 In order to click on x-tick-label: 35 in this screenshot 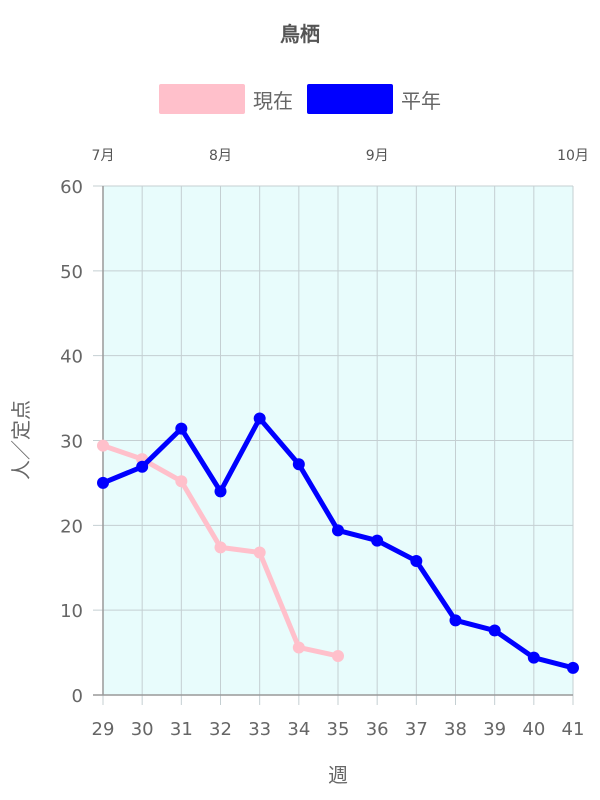, I will do `click(338, 729)`.